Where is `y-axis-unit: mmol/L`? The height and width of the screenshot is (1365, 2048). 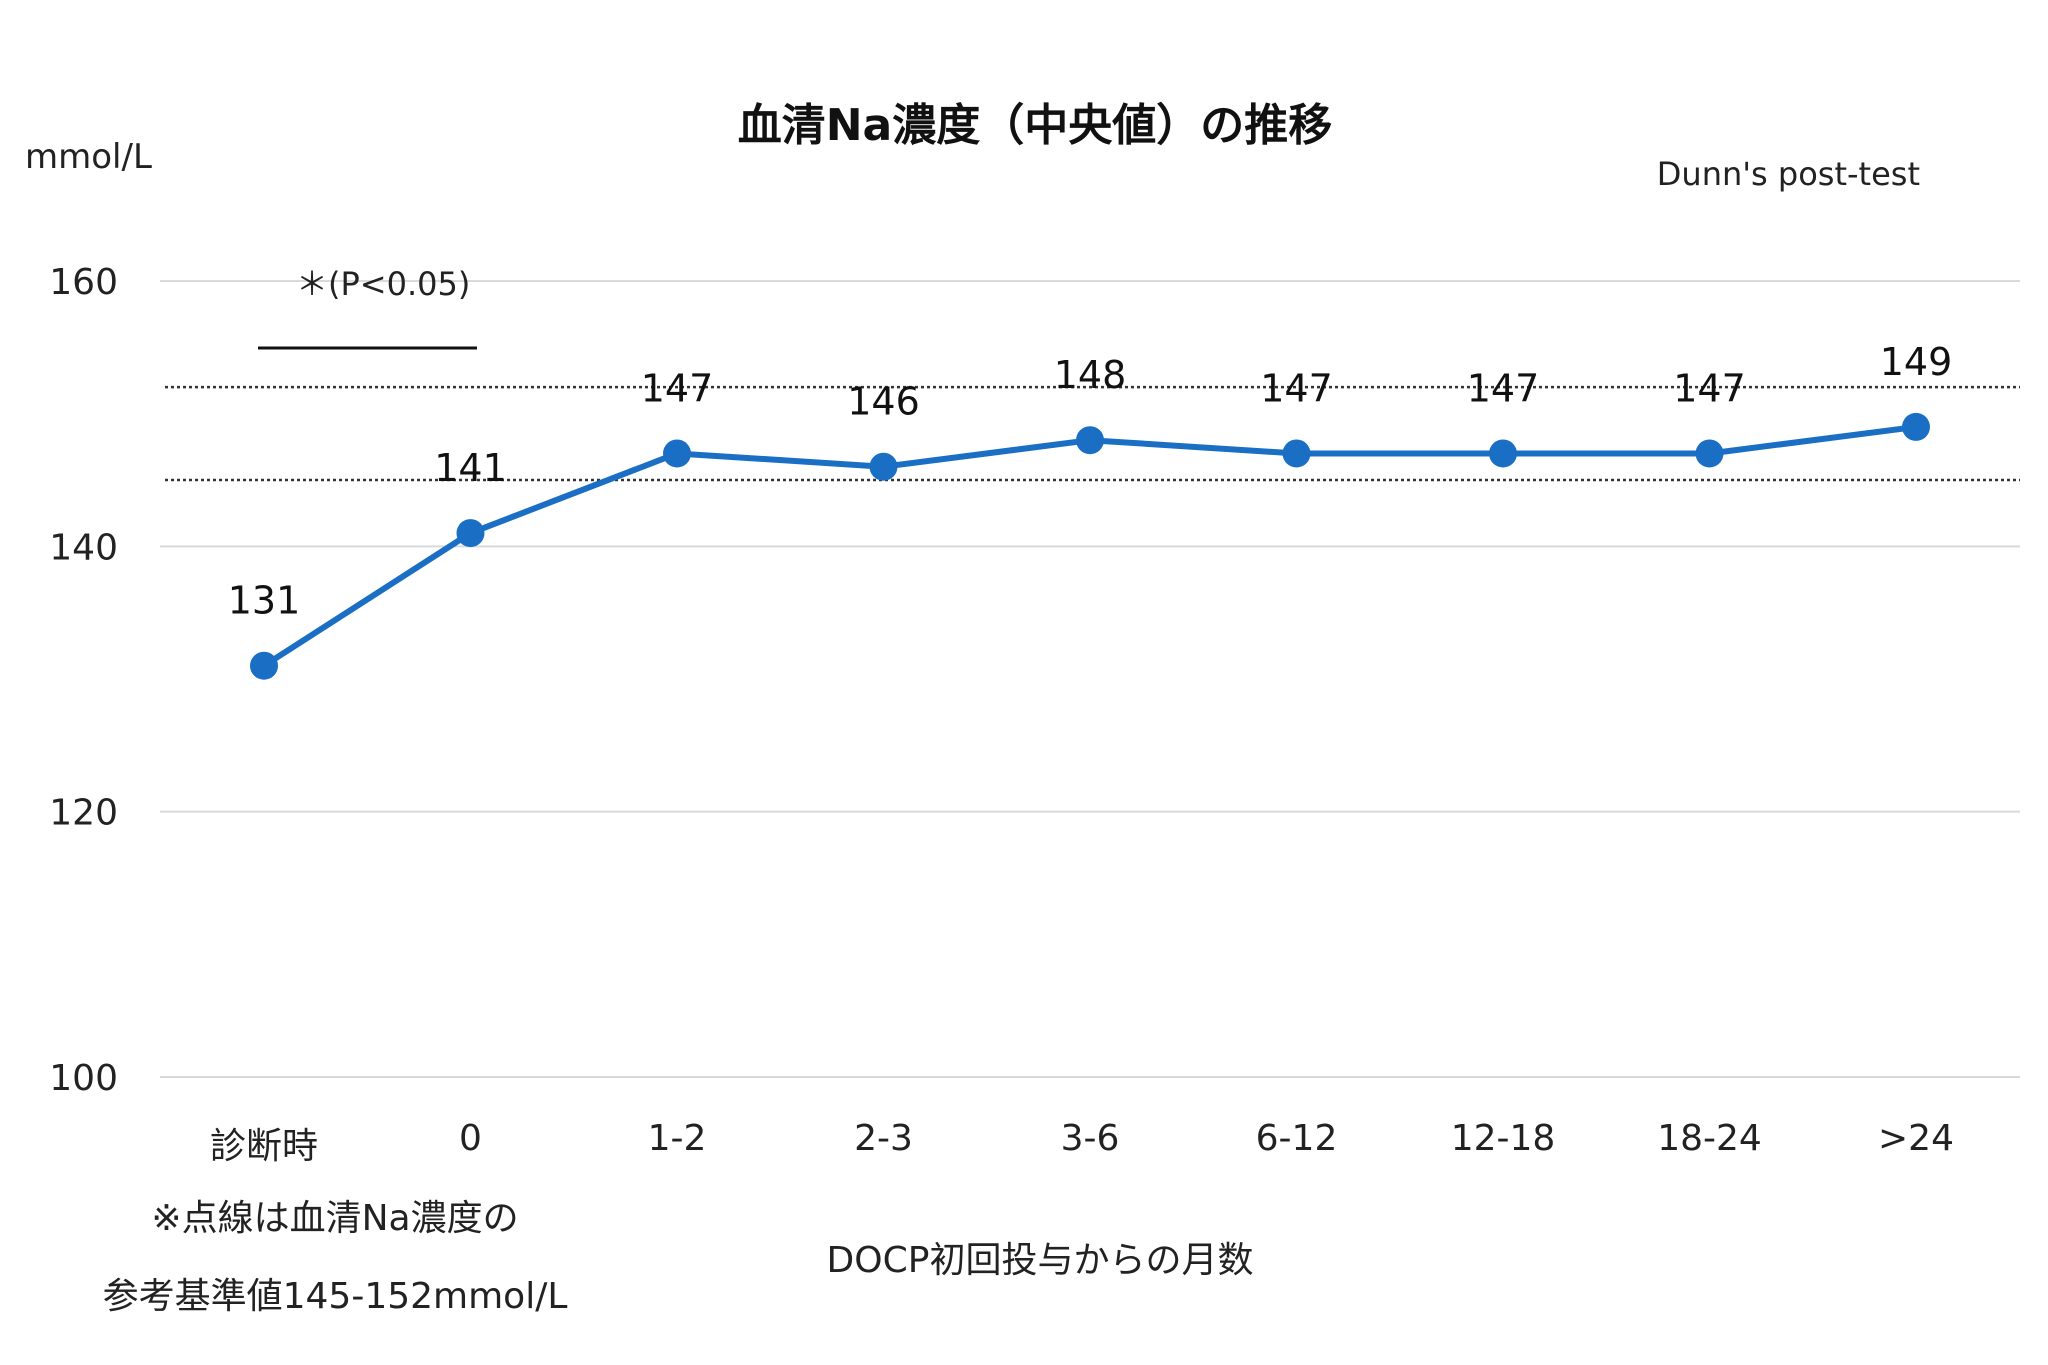
y-axis-unit: mmol/L is located at coordinates (88, 157).